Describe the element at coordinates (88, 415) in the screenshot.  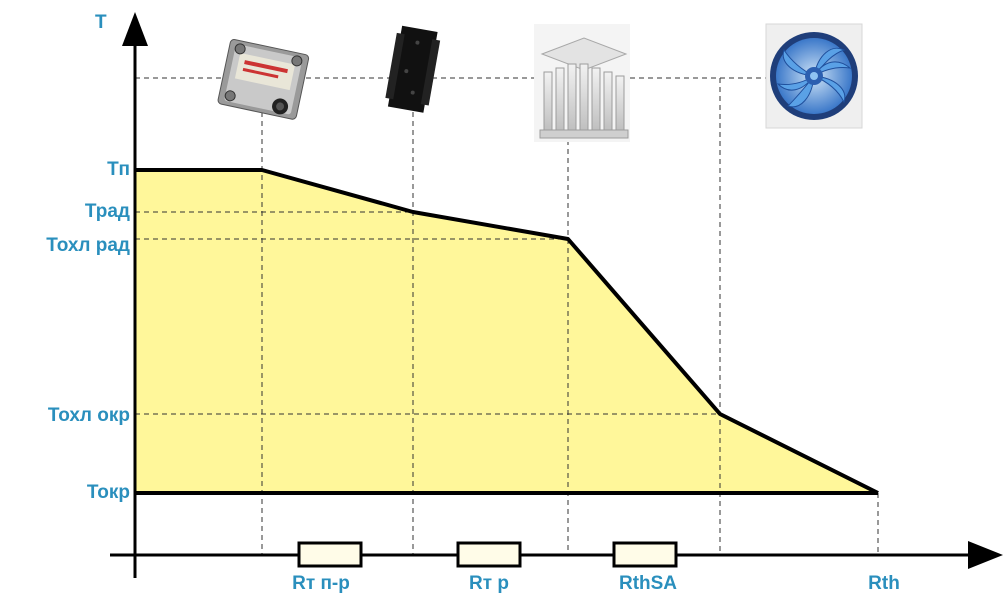
I see `y-tick-tohl-okr: Тохл окр` at that location.